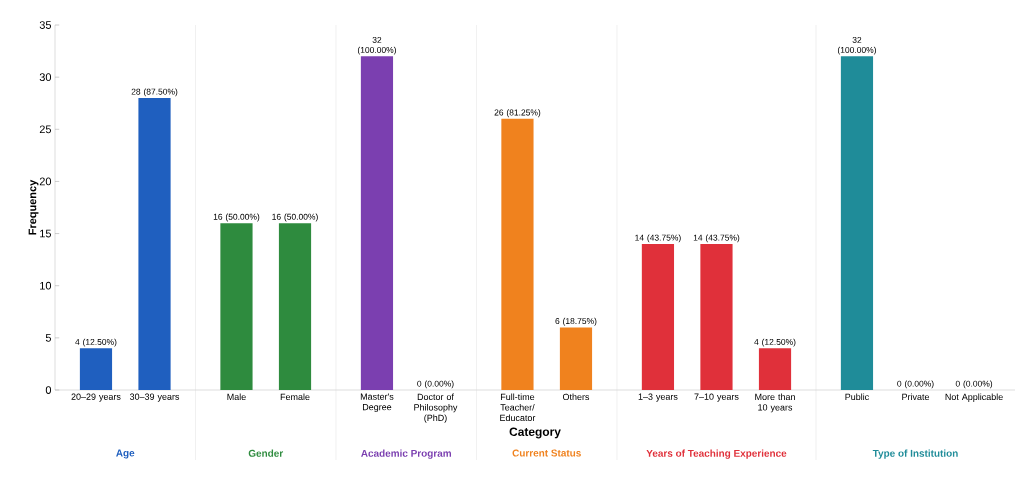  What do you see at coordinates (125, 454) in the screenshot?
I see `x-axis-title: Age` at bounding box center [125, 454].